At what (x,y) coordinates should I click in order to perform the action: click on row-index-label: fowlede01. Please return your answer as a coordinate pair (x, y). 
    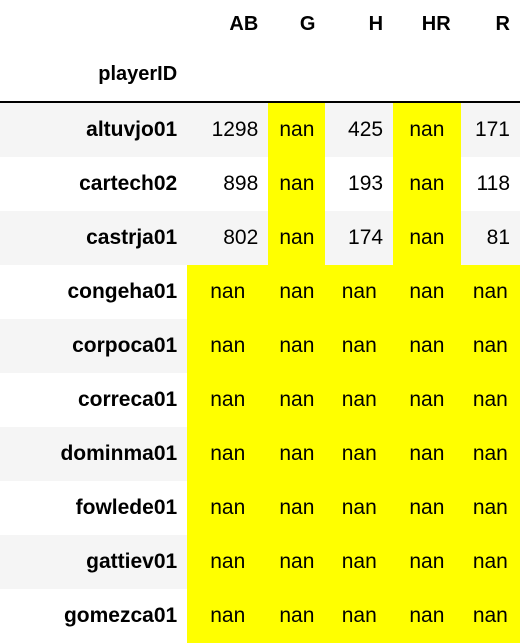
    Looking at the image, I should click on (94, 508).